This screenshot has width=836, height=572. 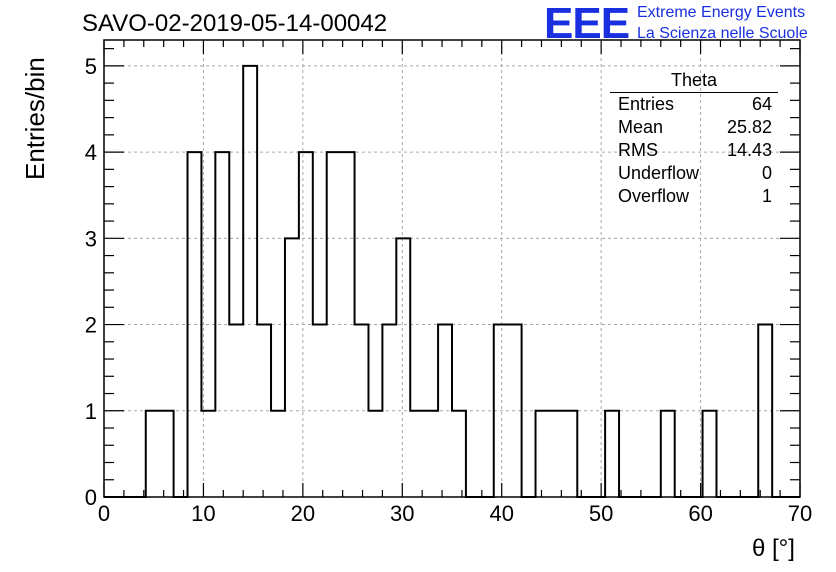 What do you see at coordinates (761, 104) in the screenshot?
I see `stats-value: 64` at bounding box center [761, 104].